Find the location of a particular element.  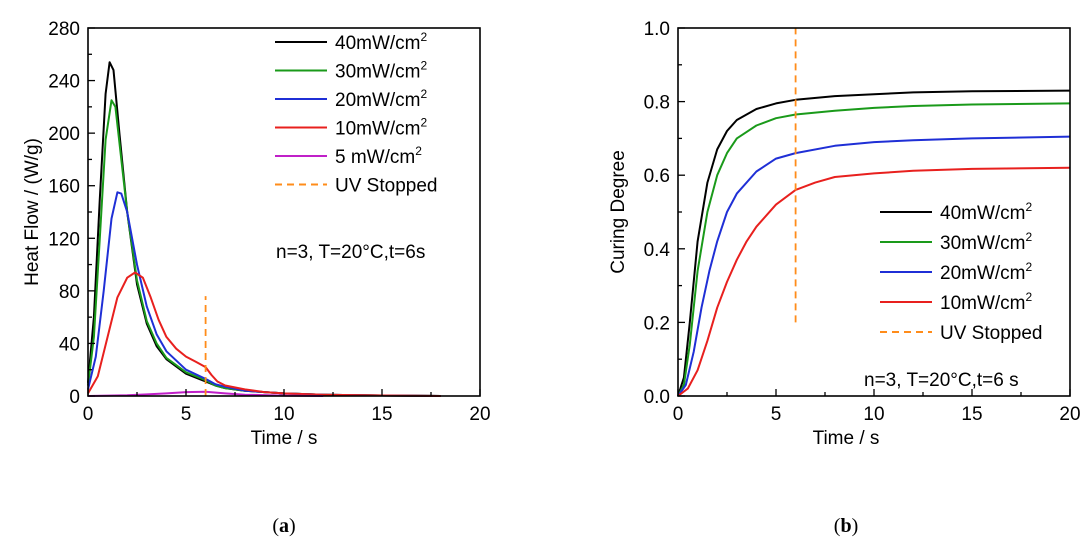

legend-label-4: UV Stopped is located at coordinates (991, 333).